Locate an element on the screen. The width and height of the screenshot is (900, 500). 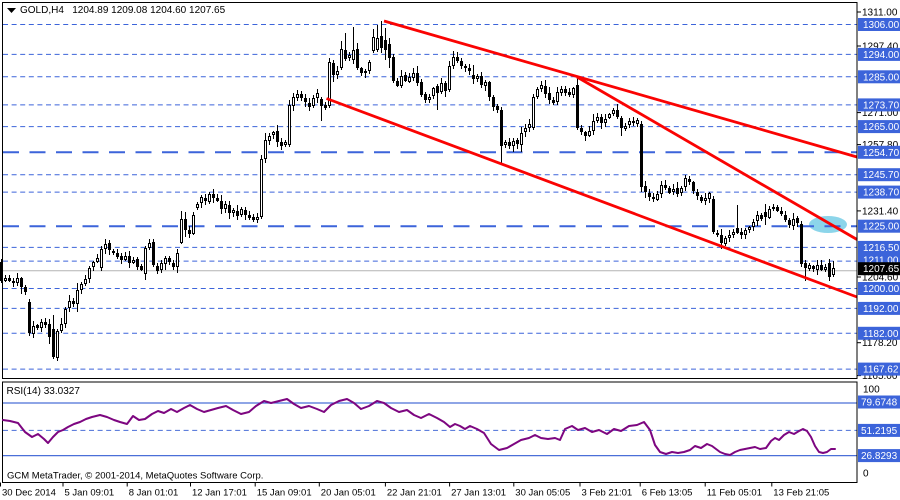
svg-text: 13 Feb 21:05 is located at coordinates (801, 493).